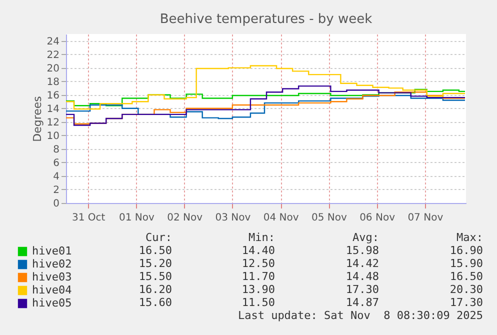 Image resolution: width=497 pixels, height=335 pixels. What do you see at coordinates (261, 237) in the screenshot?
I see `text: Min:` at bounding box center [261, 237].